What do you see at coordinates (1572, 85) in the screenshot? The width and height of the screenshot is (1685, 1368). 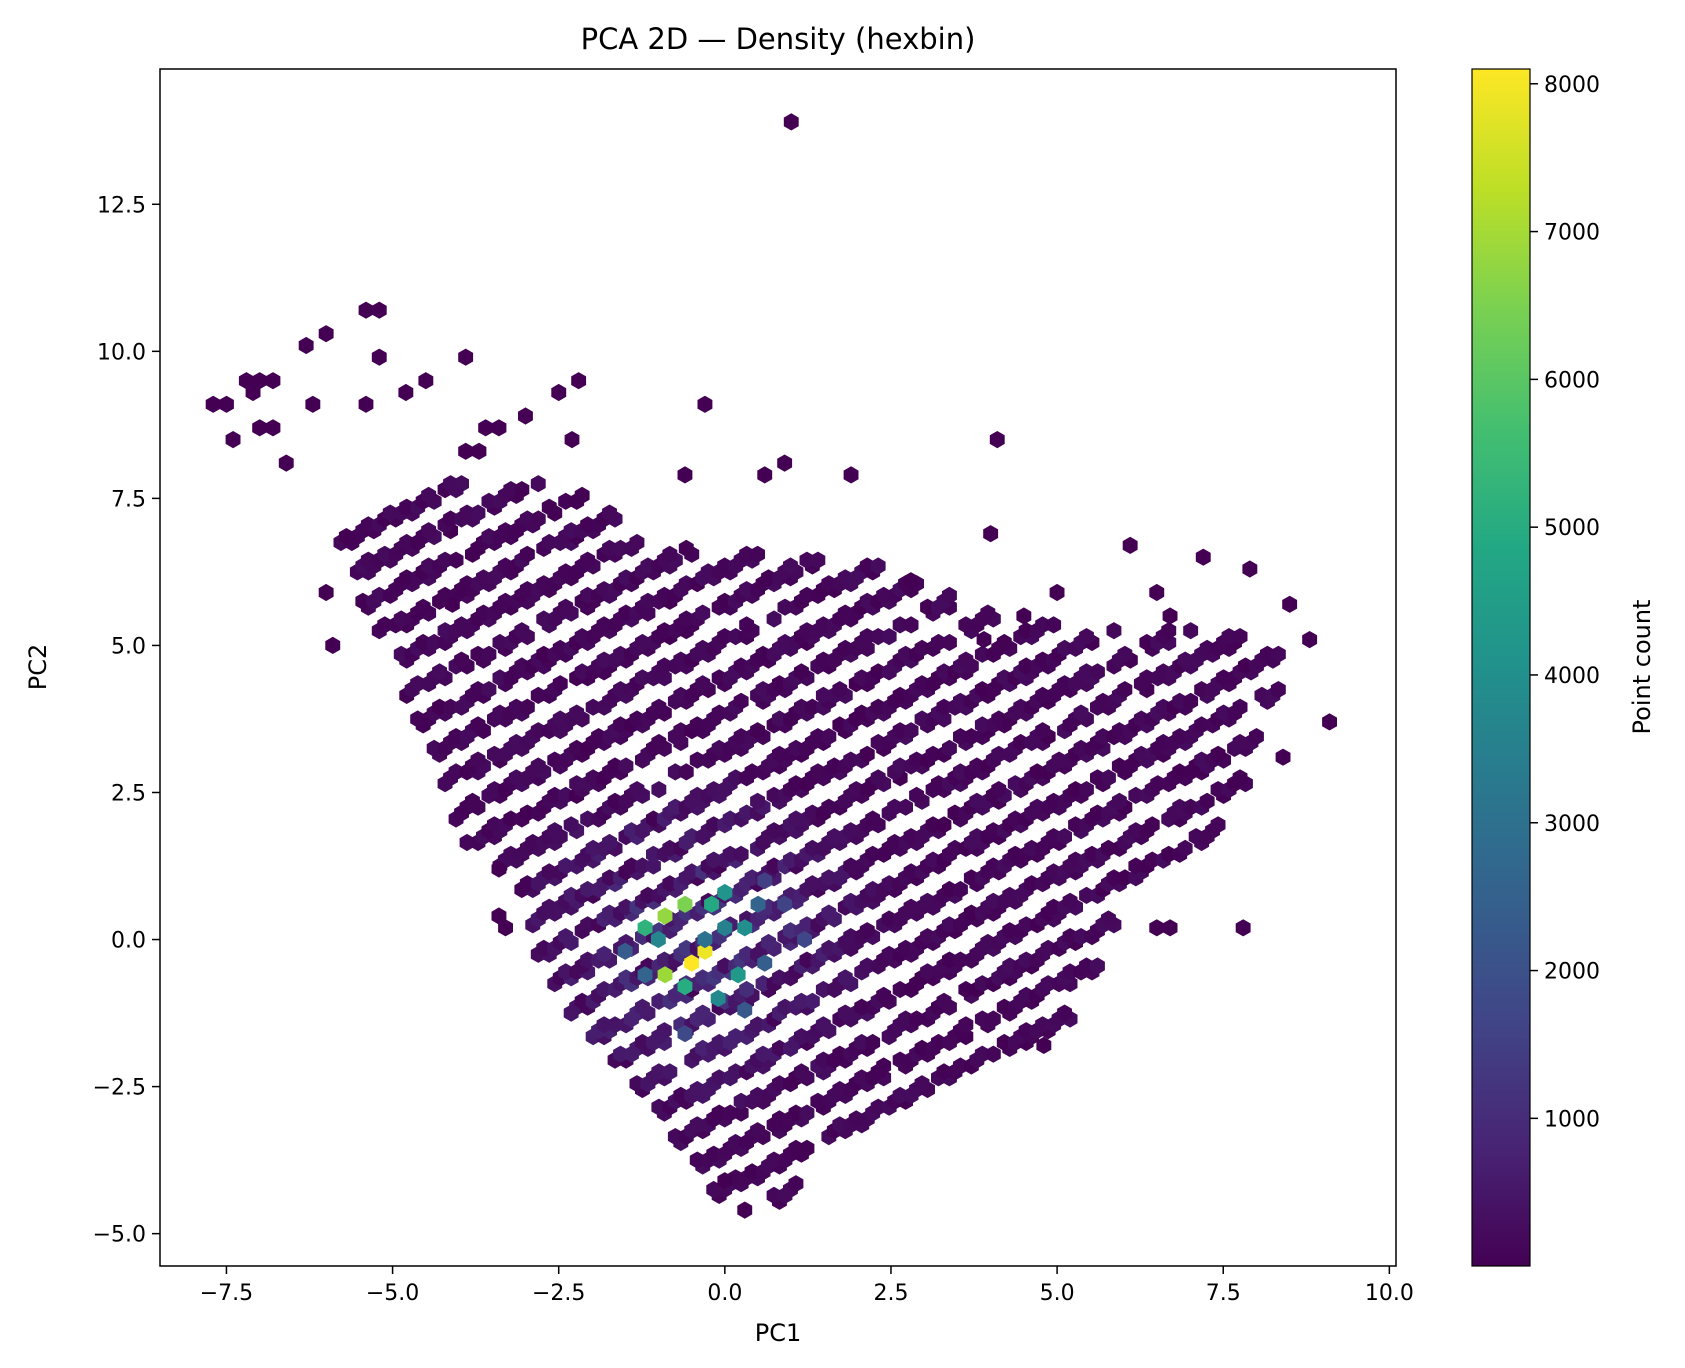 I see `colorbar-tick-label: 8000` at bounding box center [1572, 85].